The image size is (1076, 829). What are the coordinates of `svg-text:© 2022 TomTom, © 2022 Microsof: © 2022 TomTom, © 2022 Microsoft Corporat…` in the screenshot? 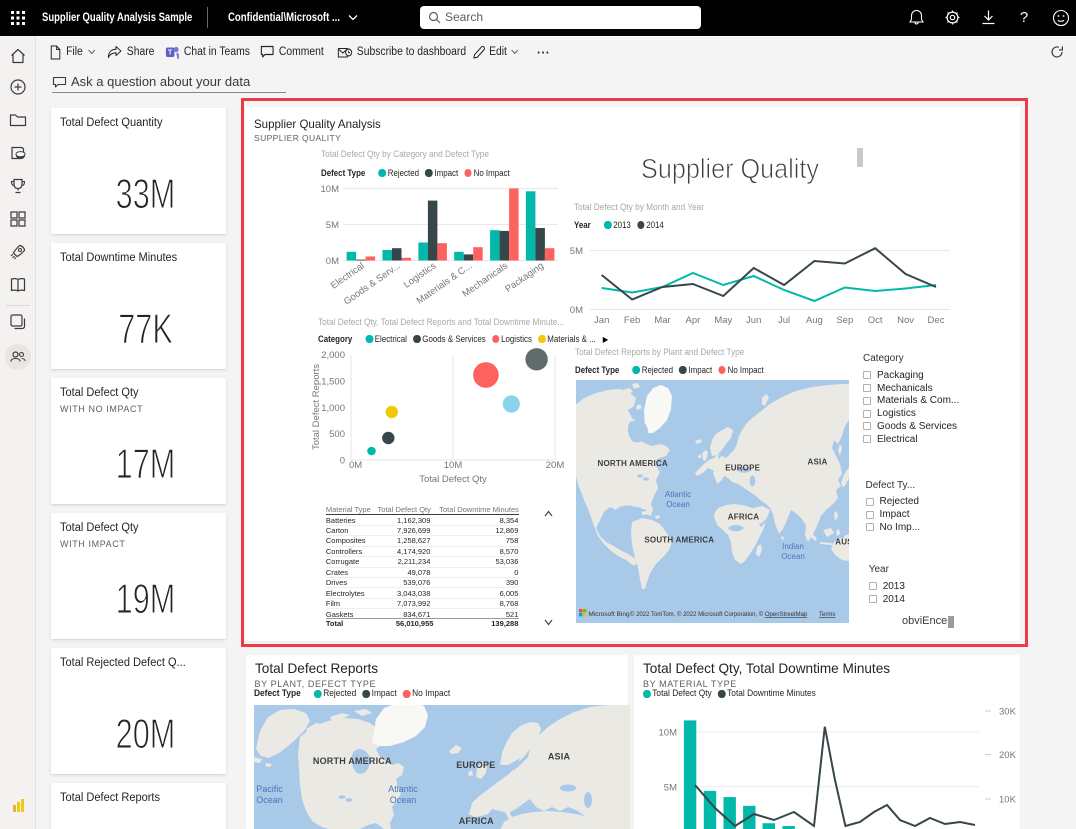 It's located at (719, 614).